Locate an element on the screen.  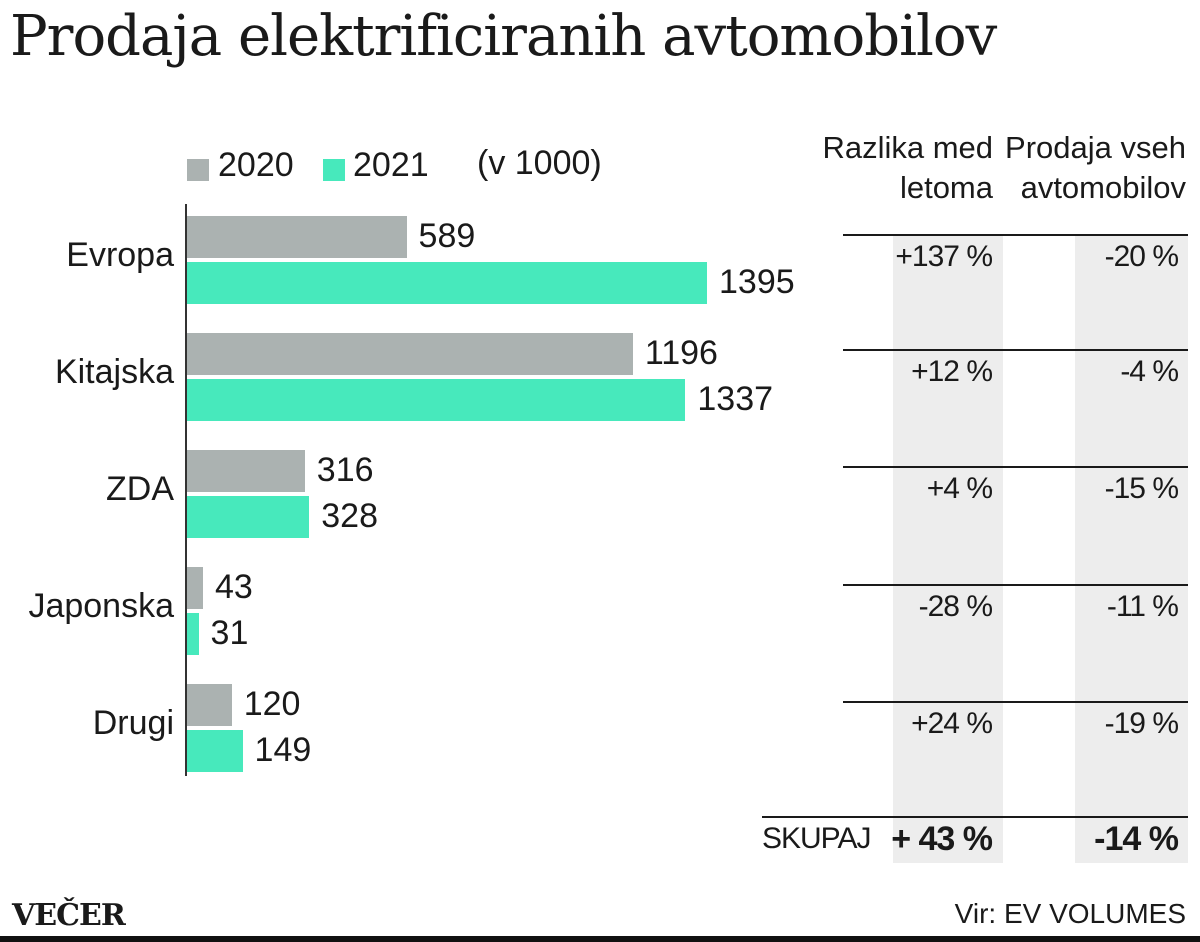
header-difference-line2: letoma is located at coordinates (946, 187).